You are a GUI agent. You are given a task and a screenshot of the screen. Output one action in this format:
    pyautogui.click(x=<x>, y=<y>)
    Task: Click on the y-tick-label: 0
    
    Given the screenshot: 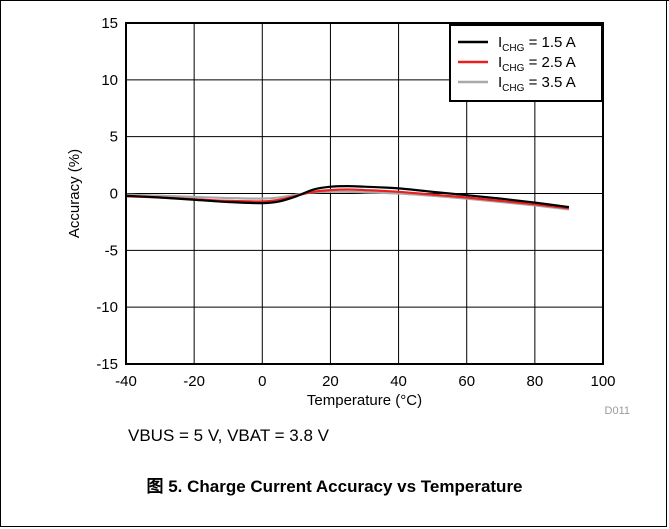 What is the action you would take?
    pyautogui.click(x=114, y=194)
    